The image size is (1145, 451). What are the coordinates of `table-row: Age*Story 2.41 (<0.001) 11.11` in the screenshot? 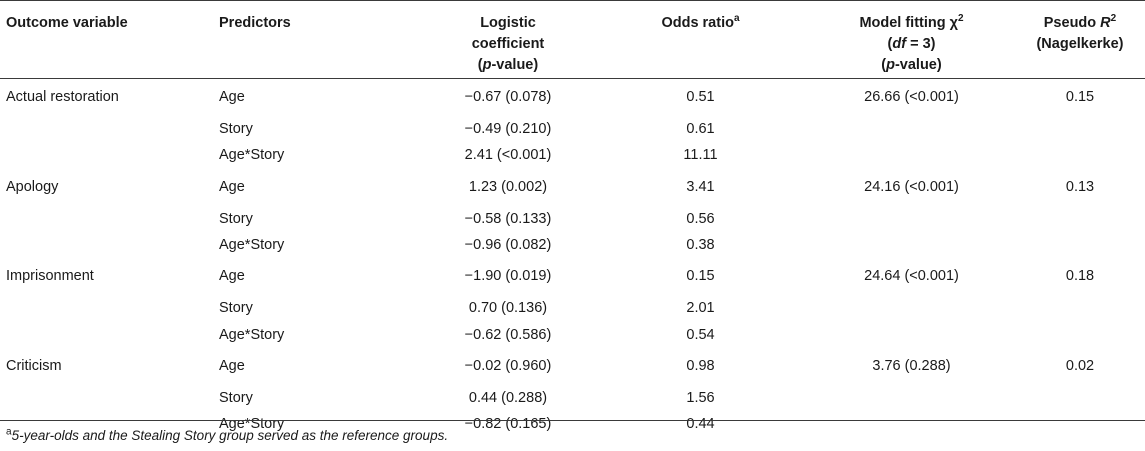 It's located at (572, 155).